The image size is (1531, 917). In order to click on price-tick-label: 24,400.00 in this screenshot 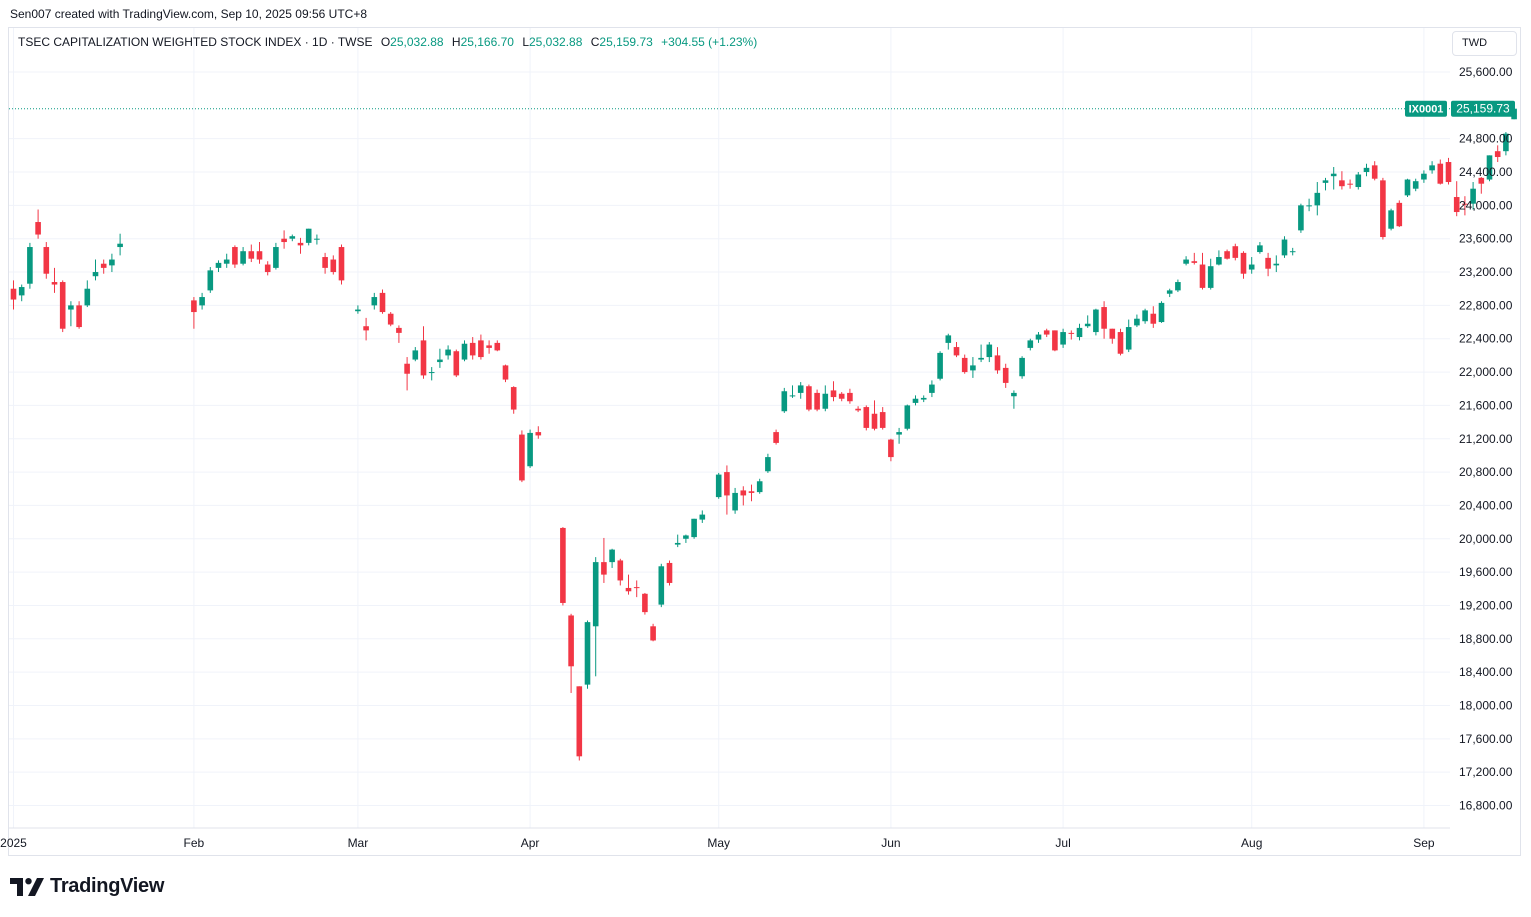, I will do `click(1486, 172)`.